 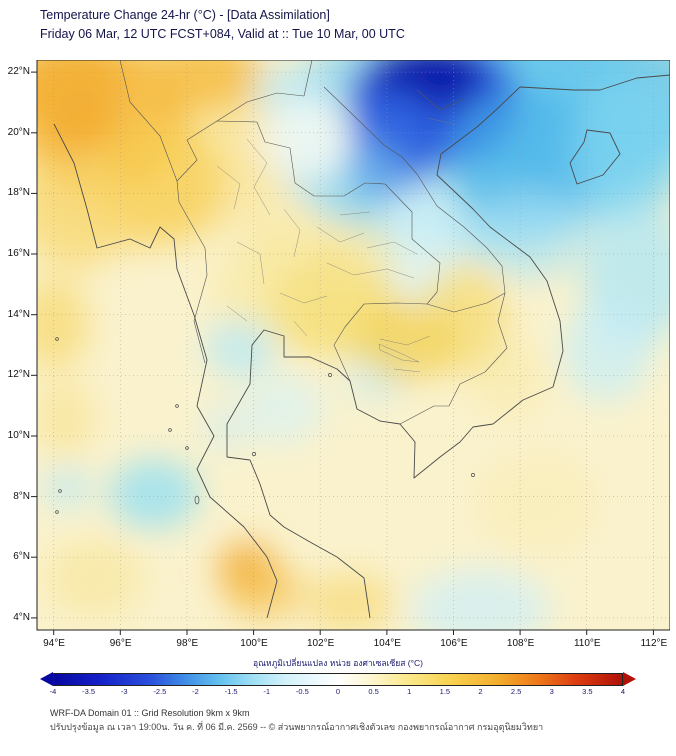 I want to click on y-axis-tick-label: 18°N, so click(x=18, y=193).